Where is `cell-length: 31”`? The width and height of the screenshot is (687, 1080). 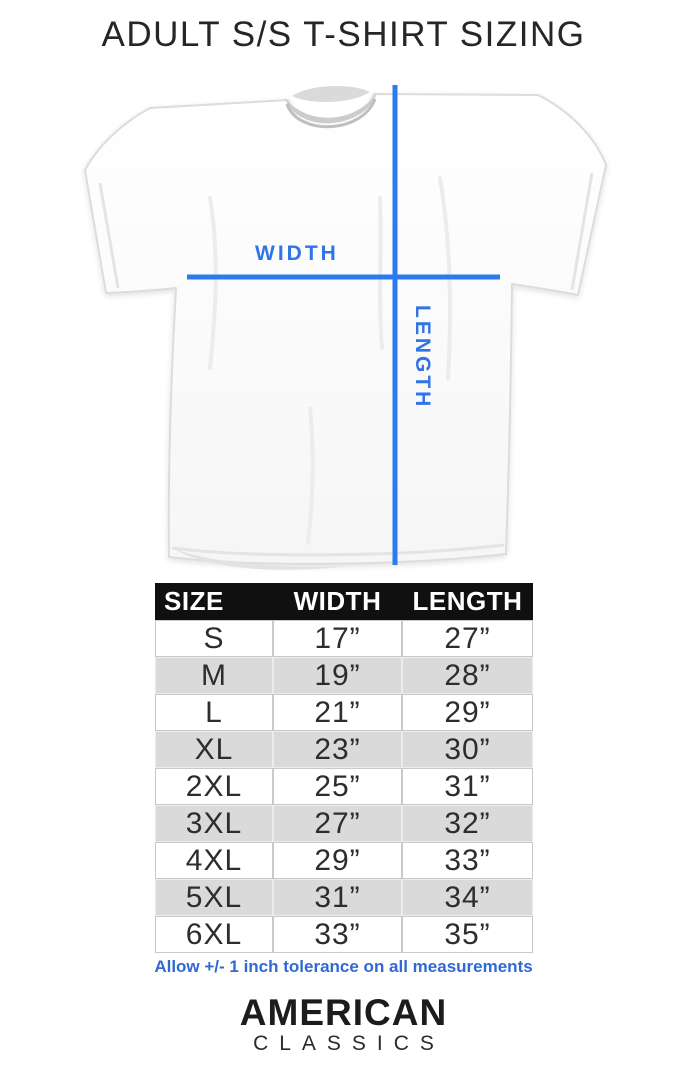 cell-length: 31” is located at coordinates (467, 786).